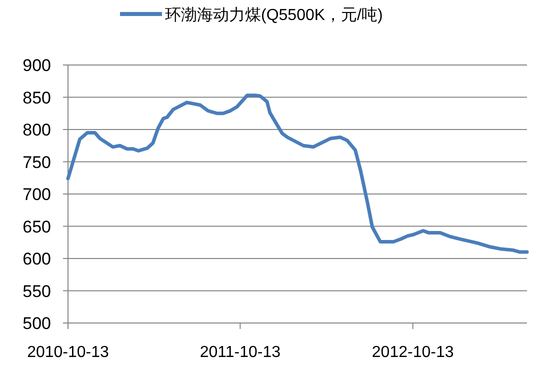 The width and height of the screenshot is (533, 374). Describe the element at coordinates (36, 291) in the screenshot. I see `y-tick-label: 550` at that location.